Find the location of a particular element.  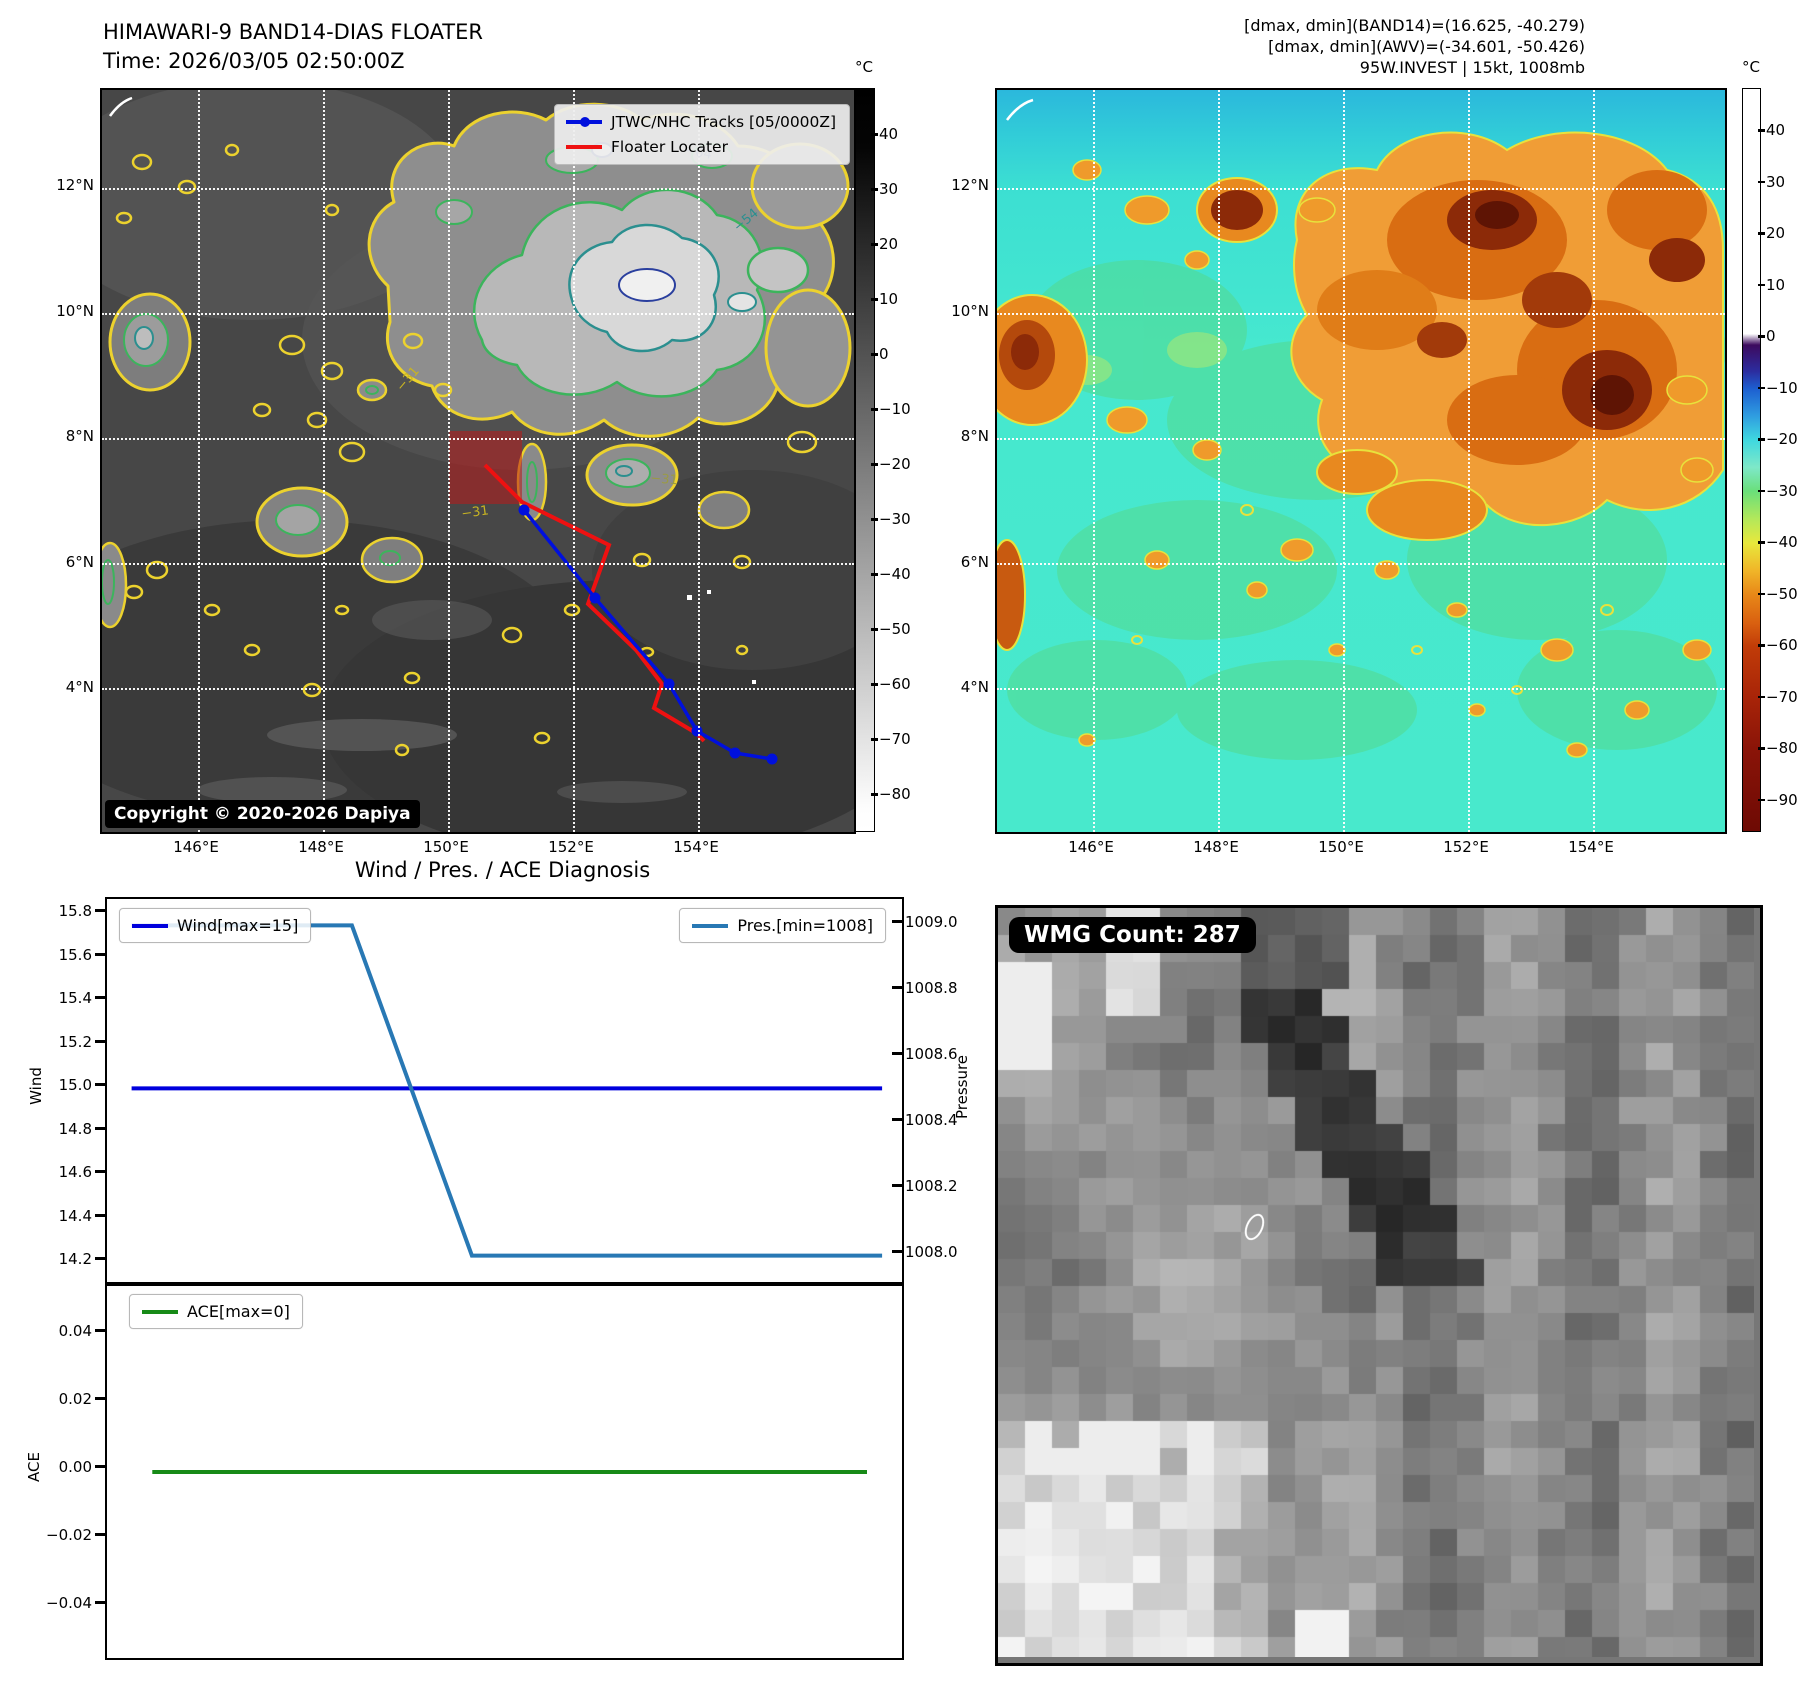

band14-lat-axis: 12°N 10°N 8°N 6°N 4°N is located at coordinates (65, 436).